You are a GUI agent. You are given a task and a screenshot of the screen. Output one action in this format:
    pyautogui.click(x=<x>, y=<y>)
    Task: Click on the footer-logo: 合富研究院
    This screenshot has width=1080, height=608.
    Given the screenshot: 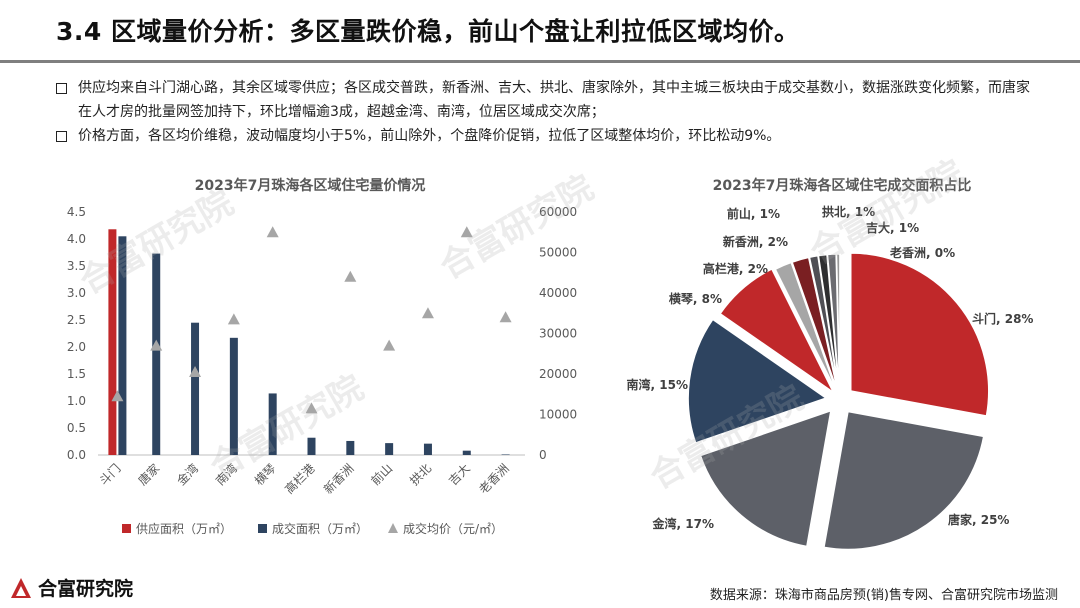 What is the action you would take?
    pyautogui.click(x=71, y=587)
    